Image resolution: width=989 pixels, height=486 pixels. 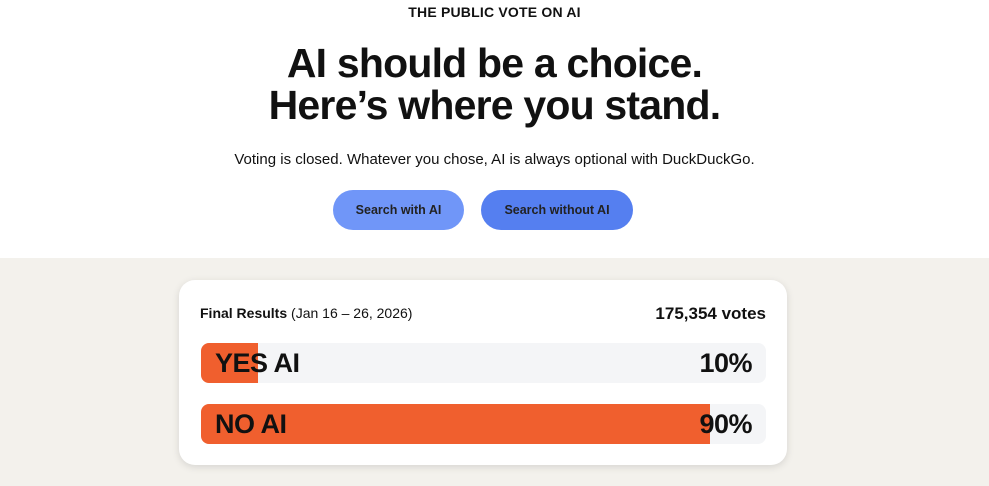 What do you see at coordinates (398, 210) in the screenshot?
I see `search-with-ai-button: Search with AI` at bounding box center [398, 210].